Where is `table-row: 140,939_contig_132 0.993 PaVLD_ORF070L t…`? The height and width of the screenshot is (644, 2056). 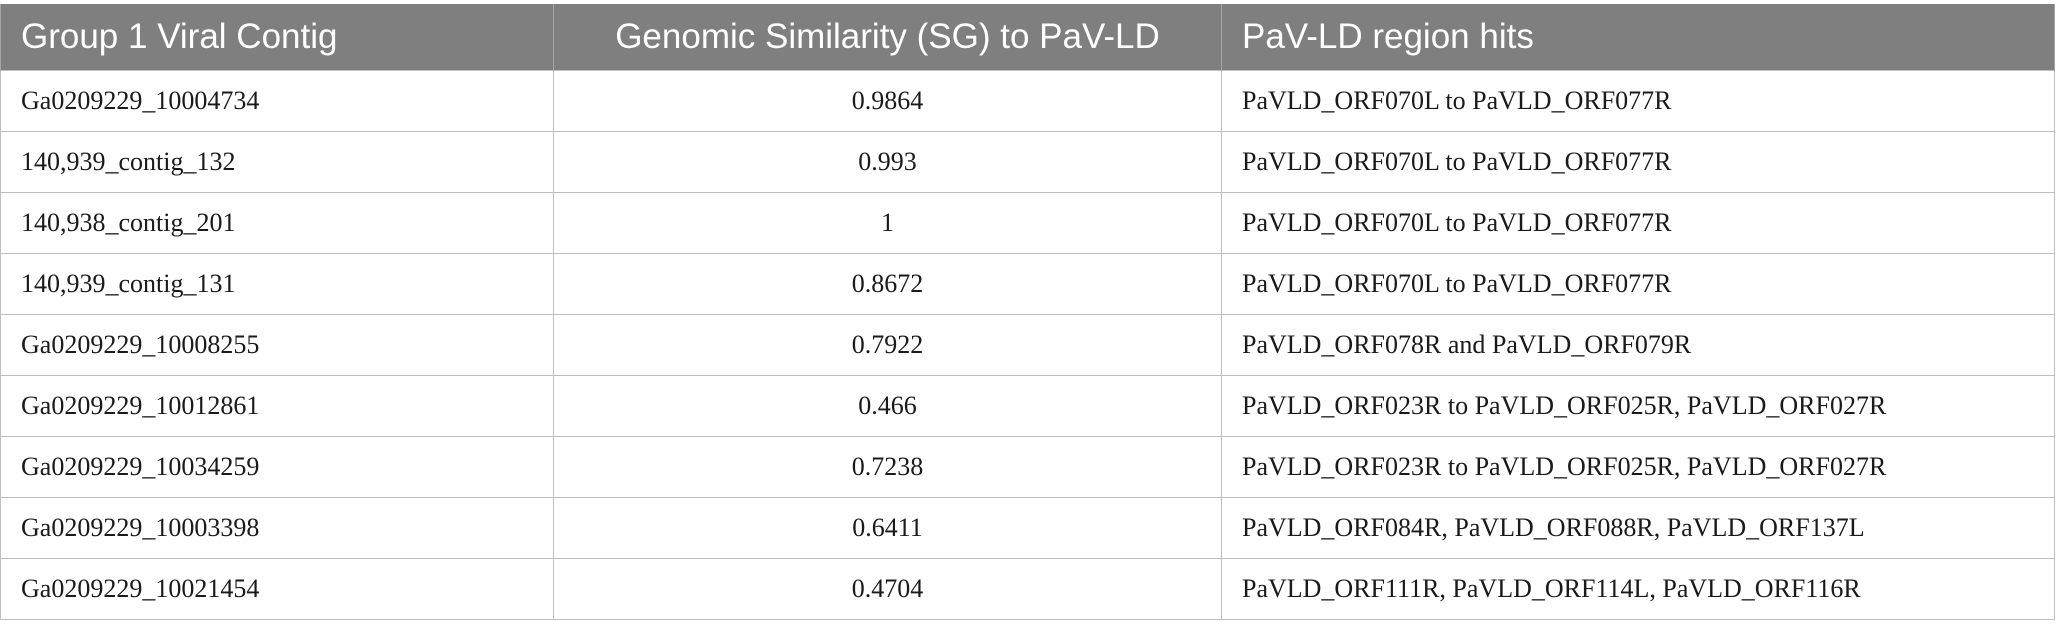
table-row: 140,939_contig_132 0.993 PaVLD_ORF070L t… is located at coordinates (1027, 162).